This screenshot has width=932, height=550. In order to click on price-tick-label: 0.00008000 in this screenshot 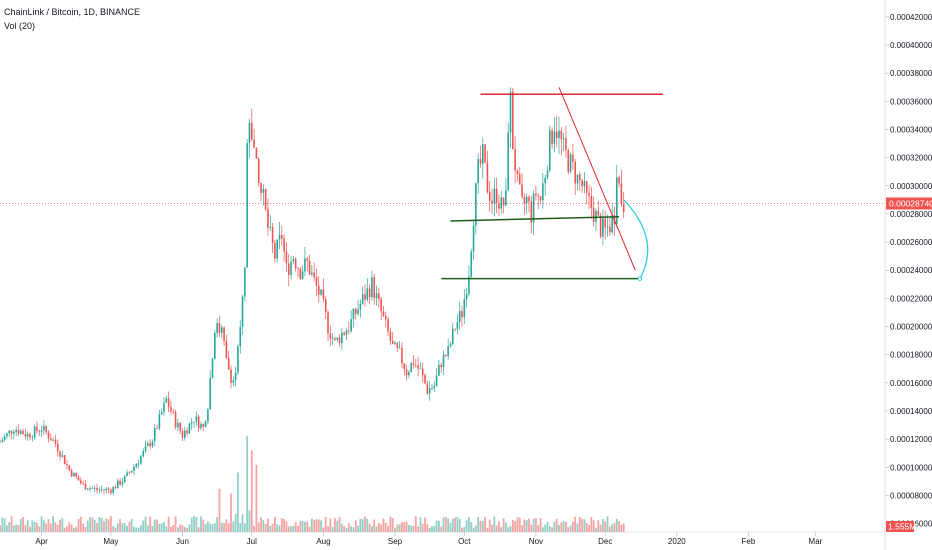, I will do `click(911, 495)`.